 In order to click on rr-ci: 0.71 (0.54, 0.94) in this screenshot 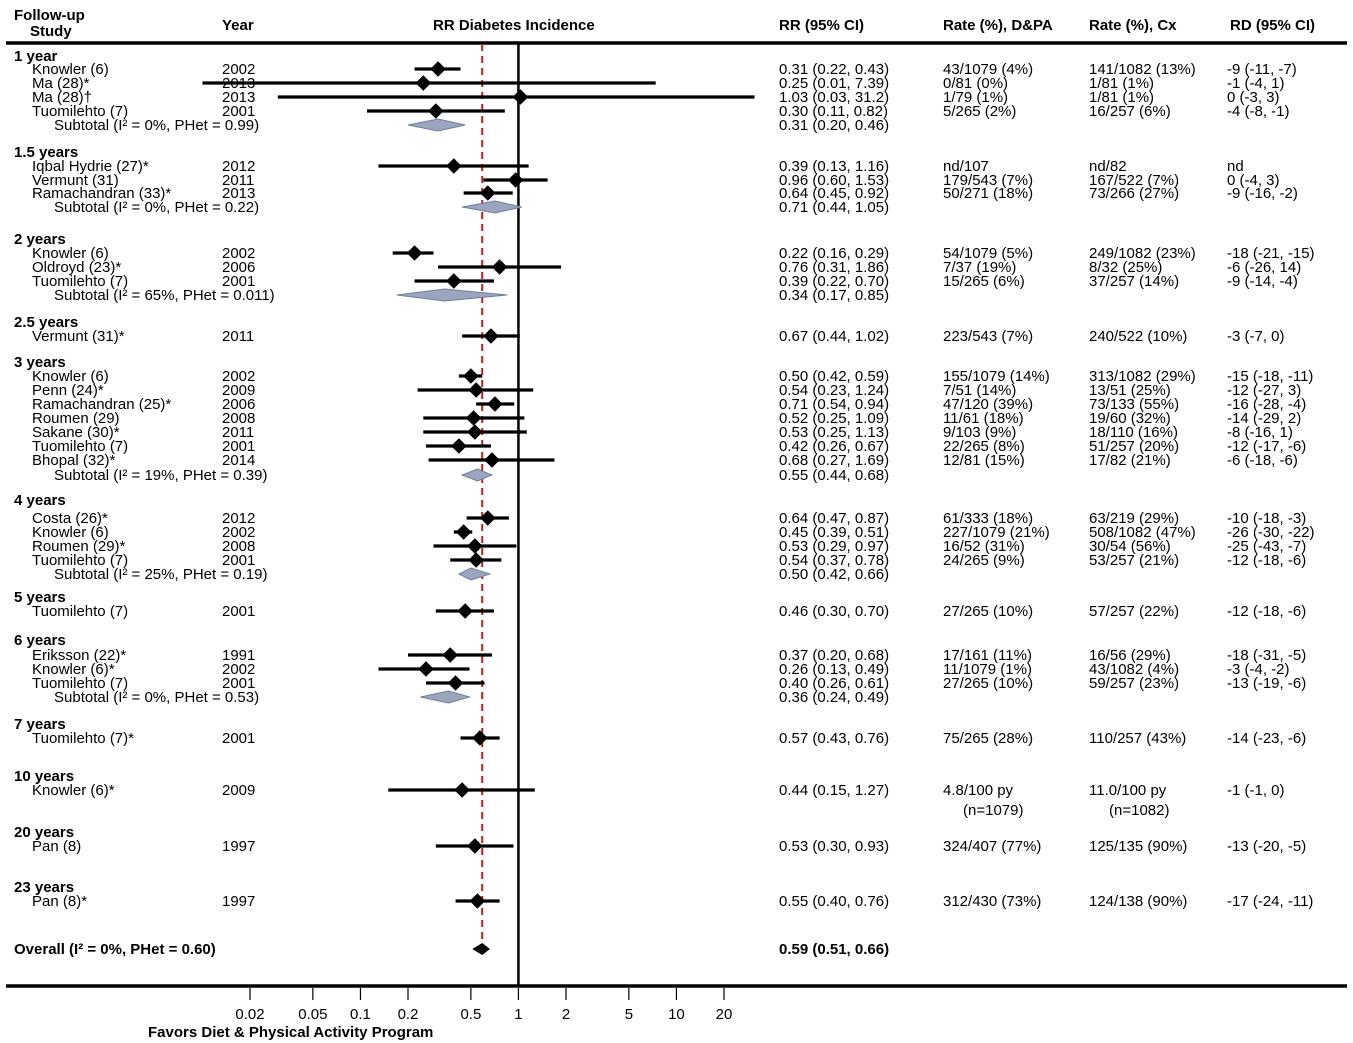, I will do `click(834, 404)`.